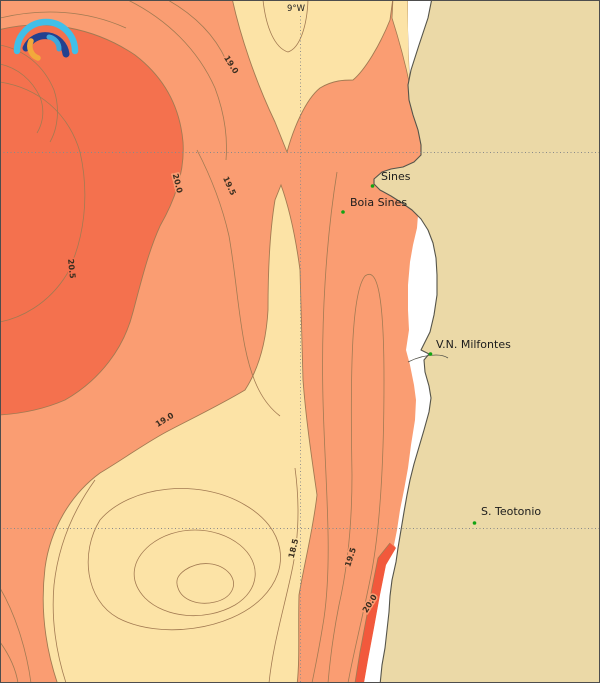  Describe the element at coordinates (378, 202) in the screenshot. I see `place-label: Boia Sines` at that location.